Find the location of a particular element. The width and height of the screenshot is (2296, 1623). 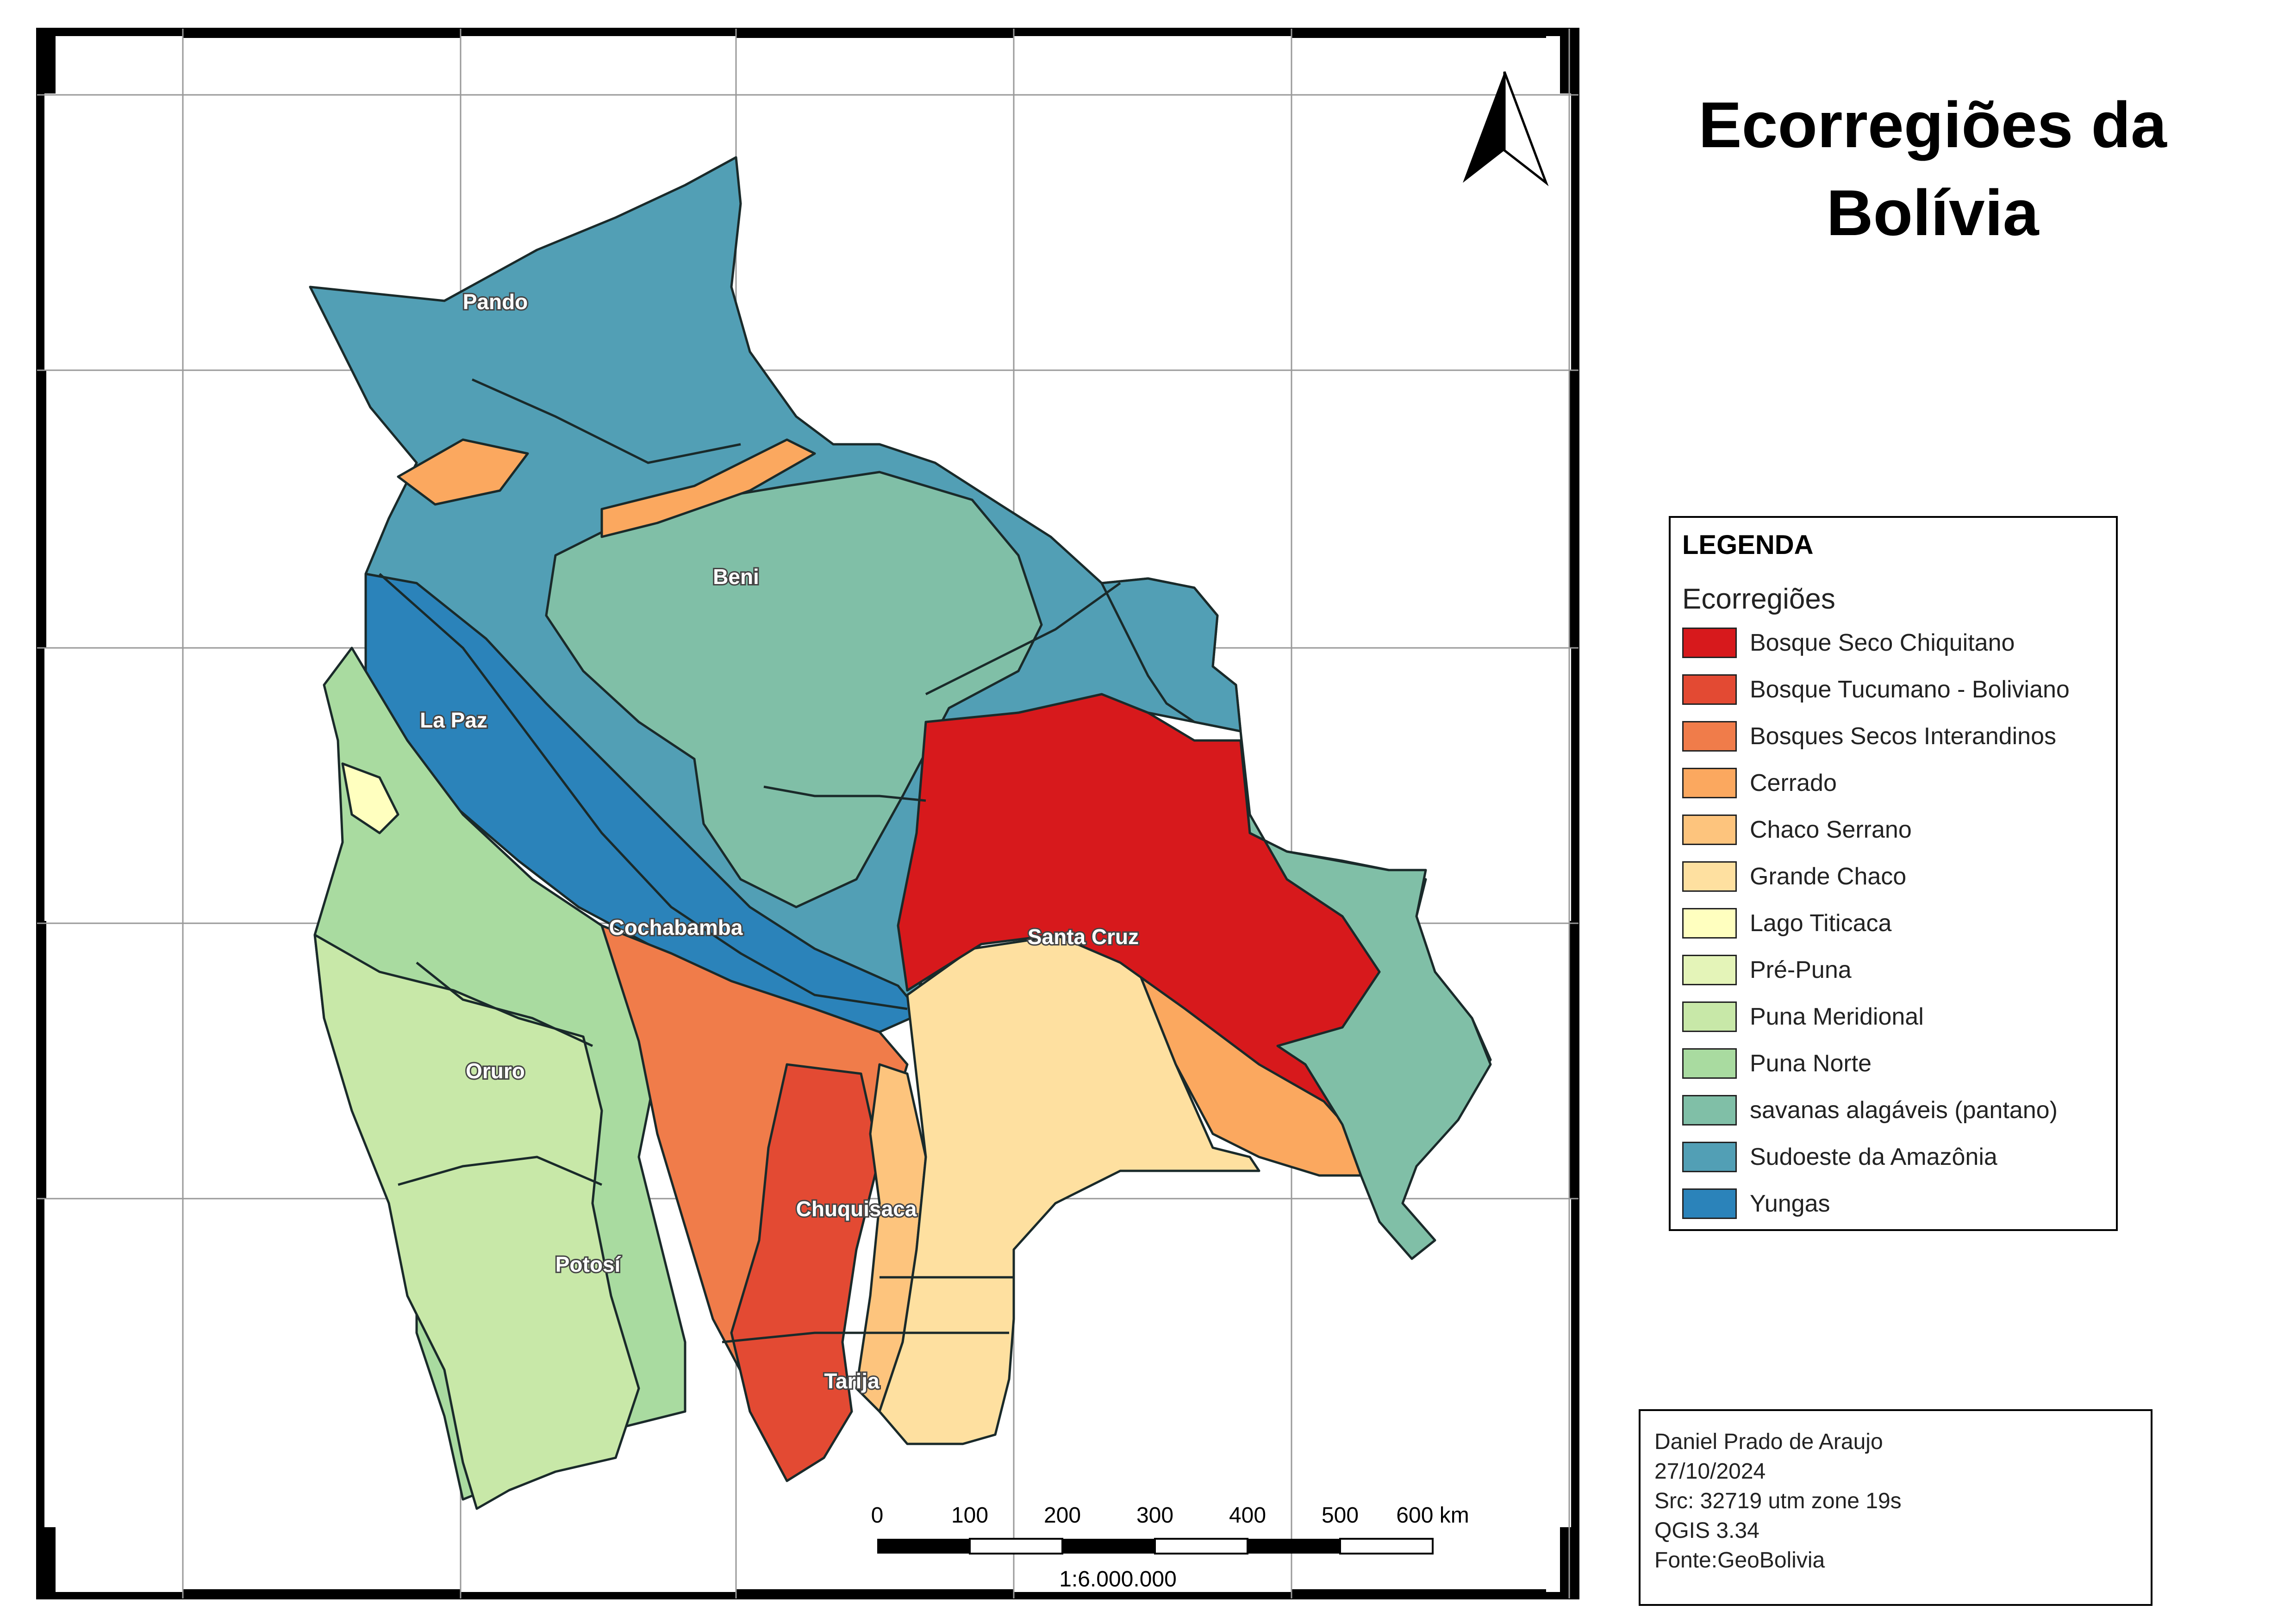

north-arrow-icon is located at coordinates (1506, 129).